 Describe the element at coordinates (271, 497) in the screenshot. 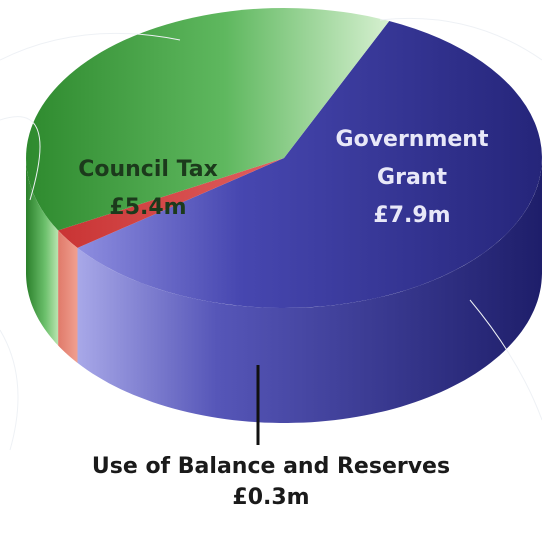

I see `reserves-value: £0.3m` at that location.